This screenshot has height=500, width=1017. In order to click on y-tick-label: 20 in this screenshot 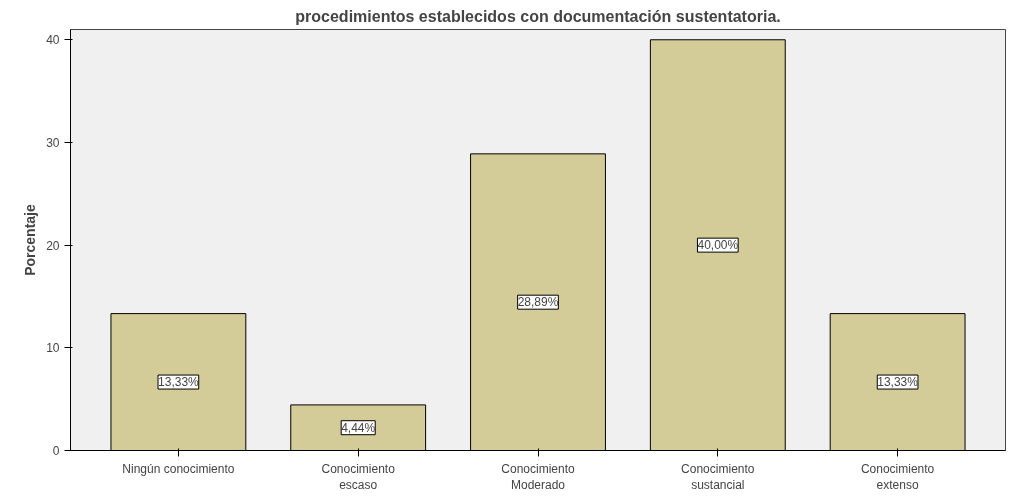, I will do `click(53, 245)`.